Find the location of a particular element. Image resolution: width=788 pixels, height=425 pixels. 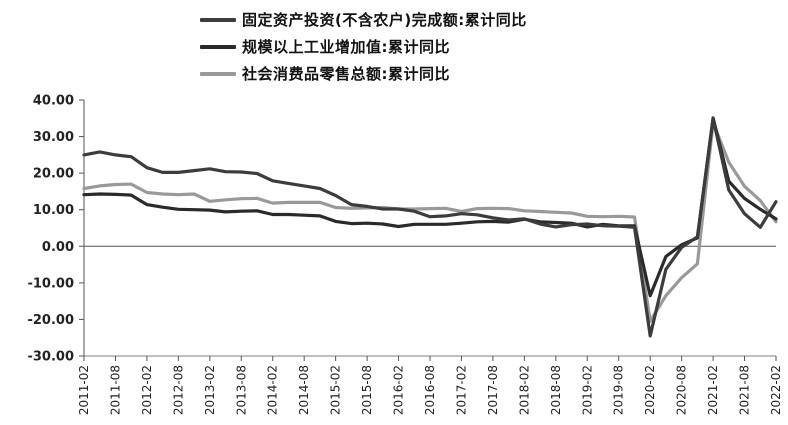

y-tick-label: -30.00 is located at coordinates (50, 357).